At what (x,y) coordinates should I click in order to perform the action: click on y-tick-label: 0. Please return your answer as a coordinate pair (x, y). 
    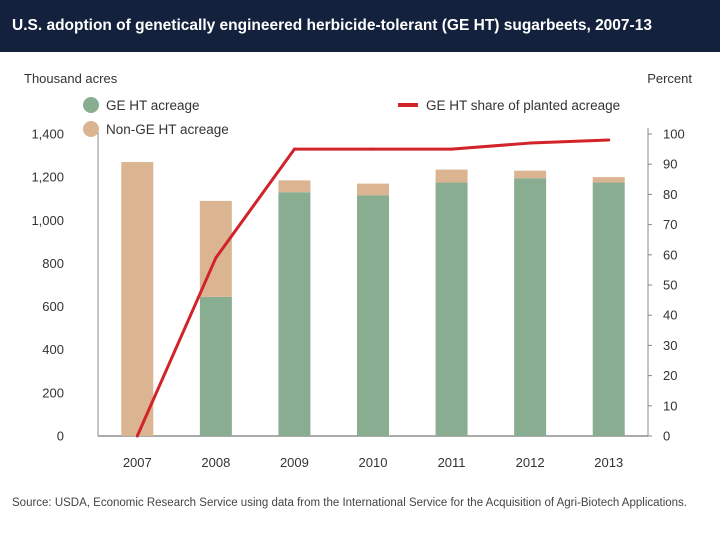
    Looking at the image, I should click on (60, 436).